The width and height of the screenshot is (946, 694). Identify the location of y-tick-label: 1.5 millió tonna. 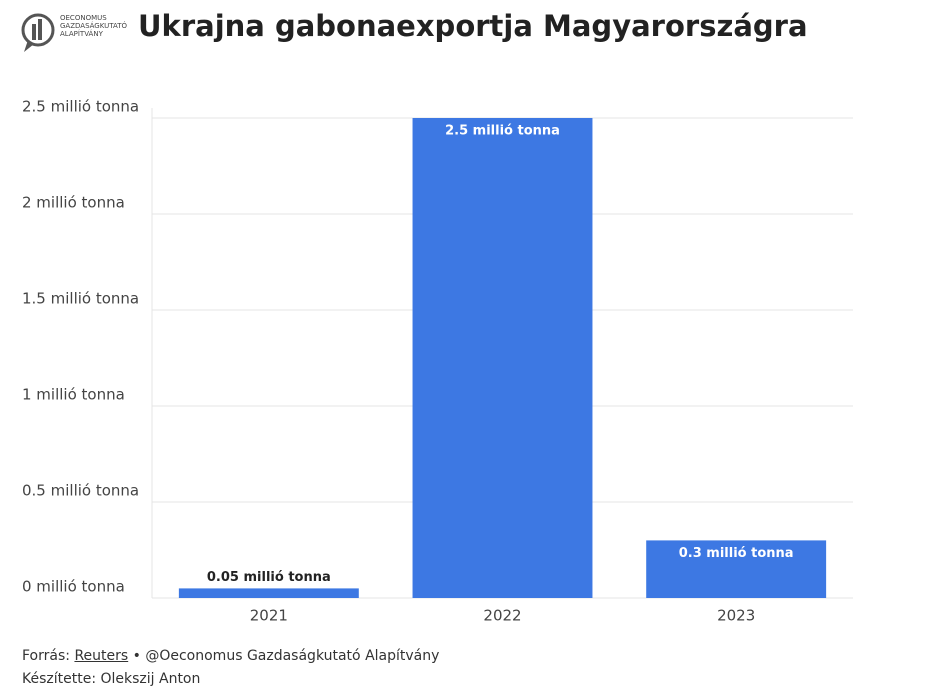
(80, 299).